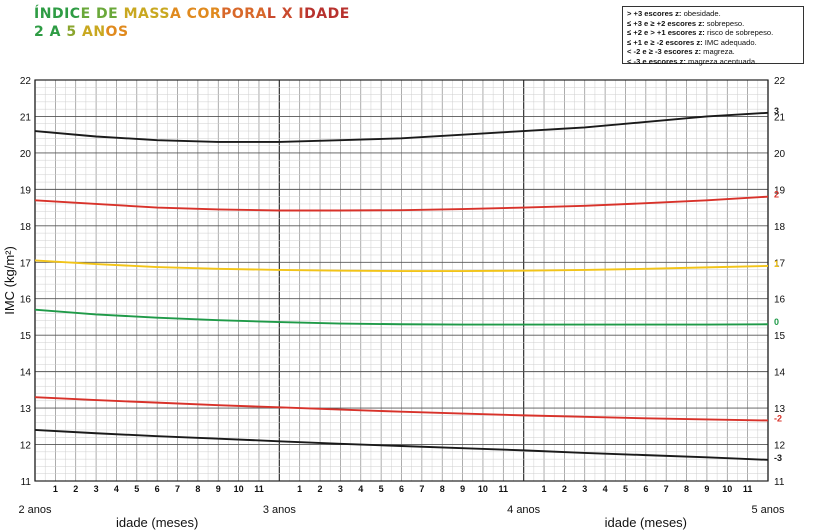  I want to click on series-label: 1, so click(776, 264).